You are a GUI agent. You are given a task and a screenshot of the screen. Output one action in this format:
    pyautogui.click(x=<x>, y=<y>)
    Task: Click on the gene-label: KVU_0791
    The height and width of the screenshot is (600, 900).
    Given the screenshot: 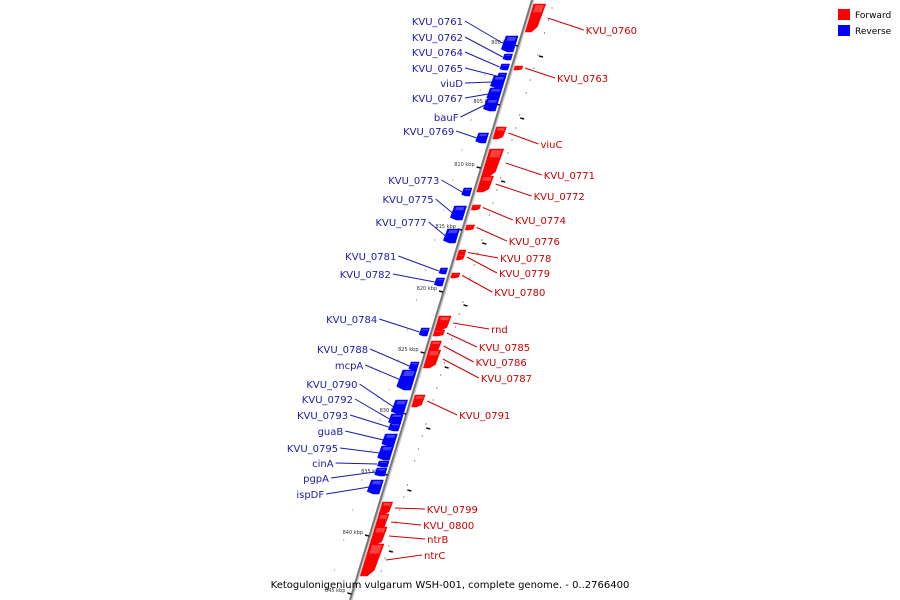 What is the action you would take?
    pyautogui.click(x=484, y=416)
    